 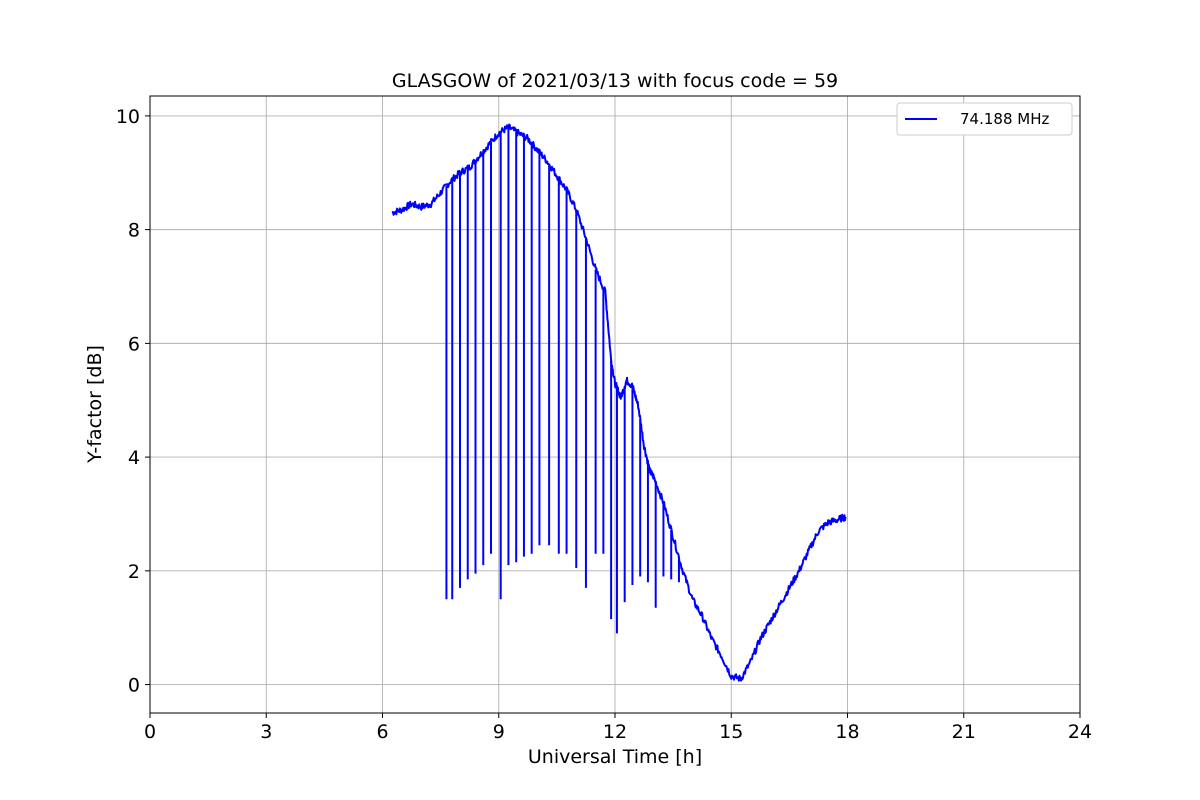 What do you see at coordinates (615, 732) in the screenshot?
I see `x-tick-label: 12` at bounding box center [615, 732].